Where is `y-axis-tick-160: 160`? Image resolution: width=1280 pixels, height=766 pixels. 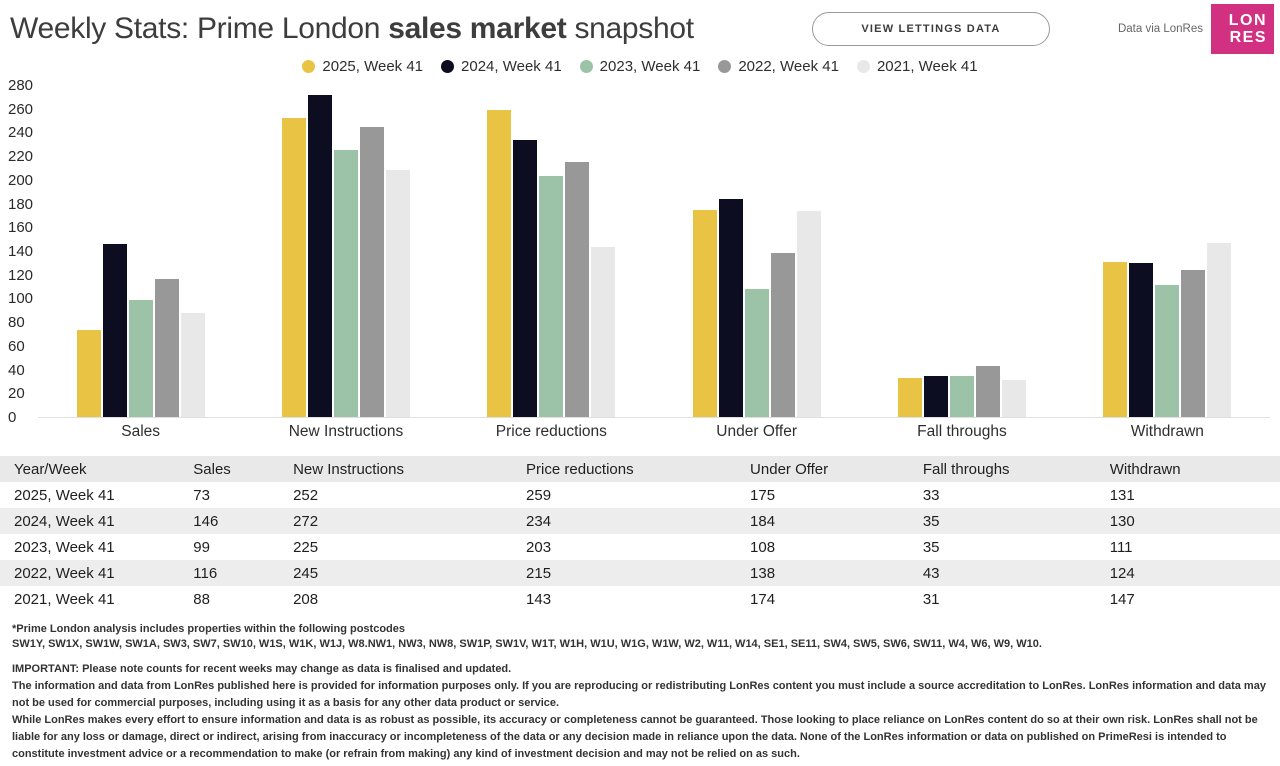
y-axis-tick-160: 160 is located at coordinates (21, 228).